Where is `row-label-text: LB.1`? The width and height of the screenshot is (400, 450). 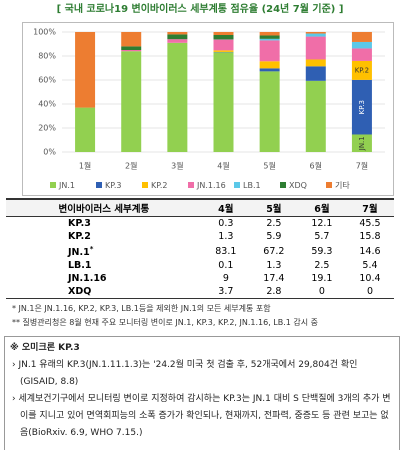 row-label-text: LB.1 is located at coordinates (80, 266).